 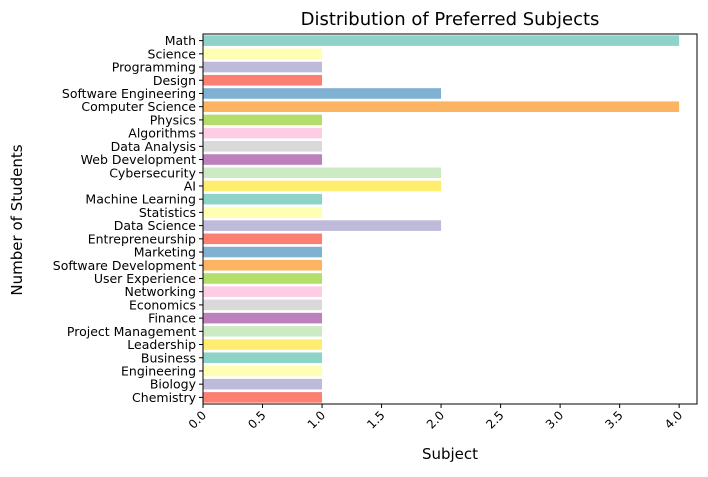 I want to click on y-tick-label: AI, so click(x=190, y=185).